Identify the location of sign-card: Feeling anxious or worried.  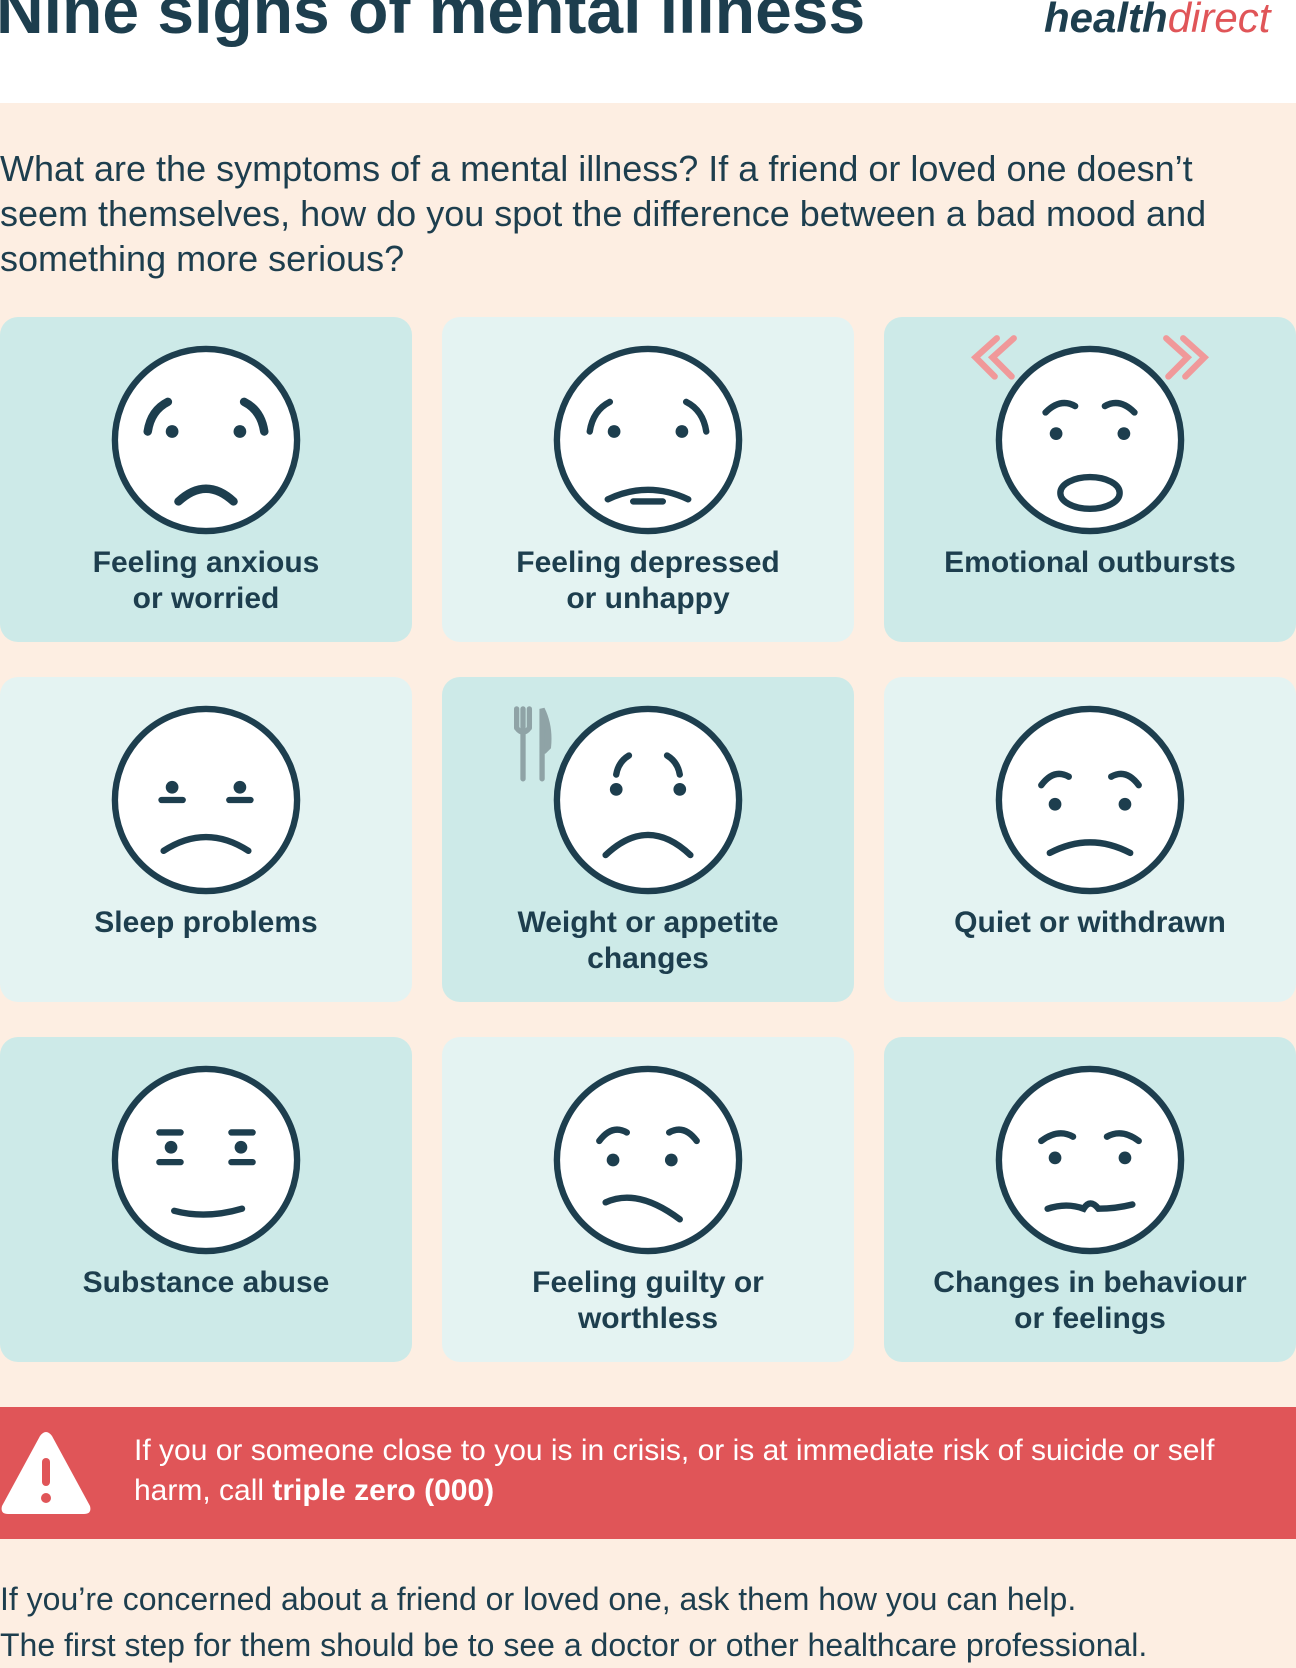
(206, 479).